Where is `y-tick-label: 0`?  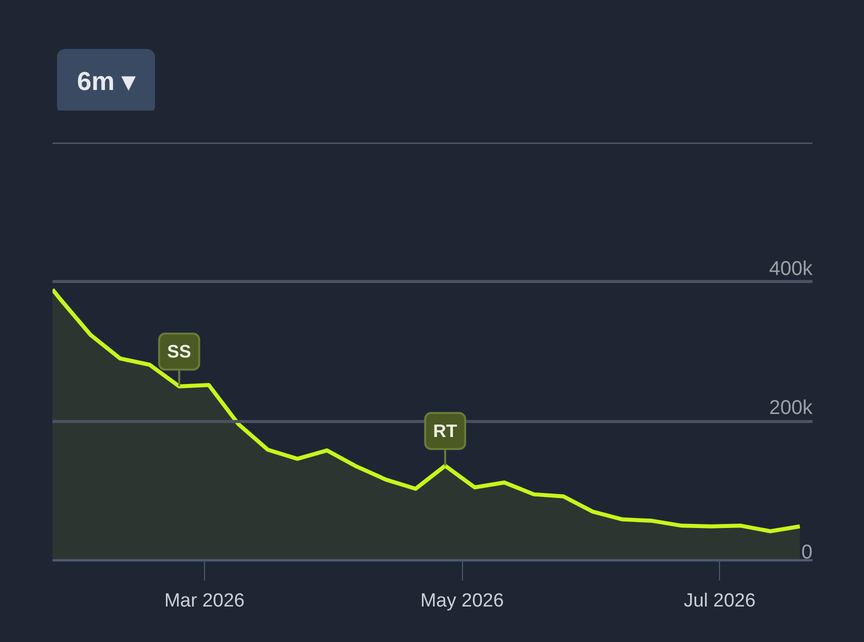
y-tick-label: 0 is located at coordinates (806, 553).